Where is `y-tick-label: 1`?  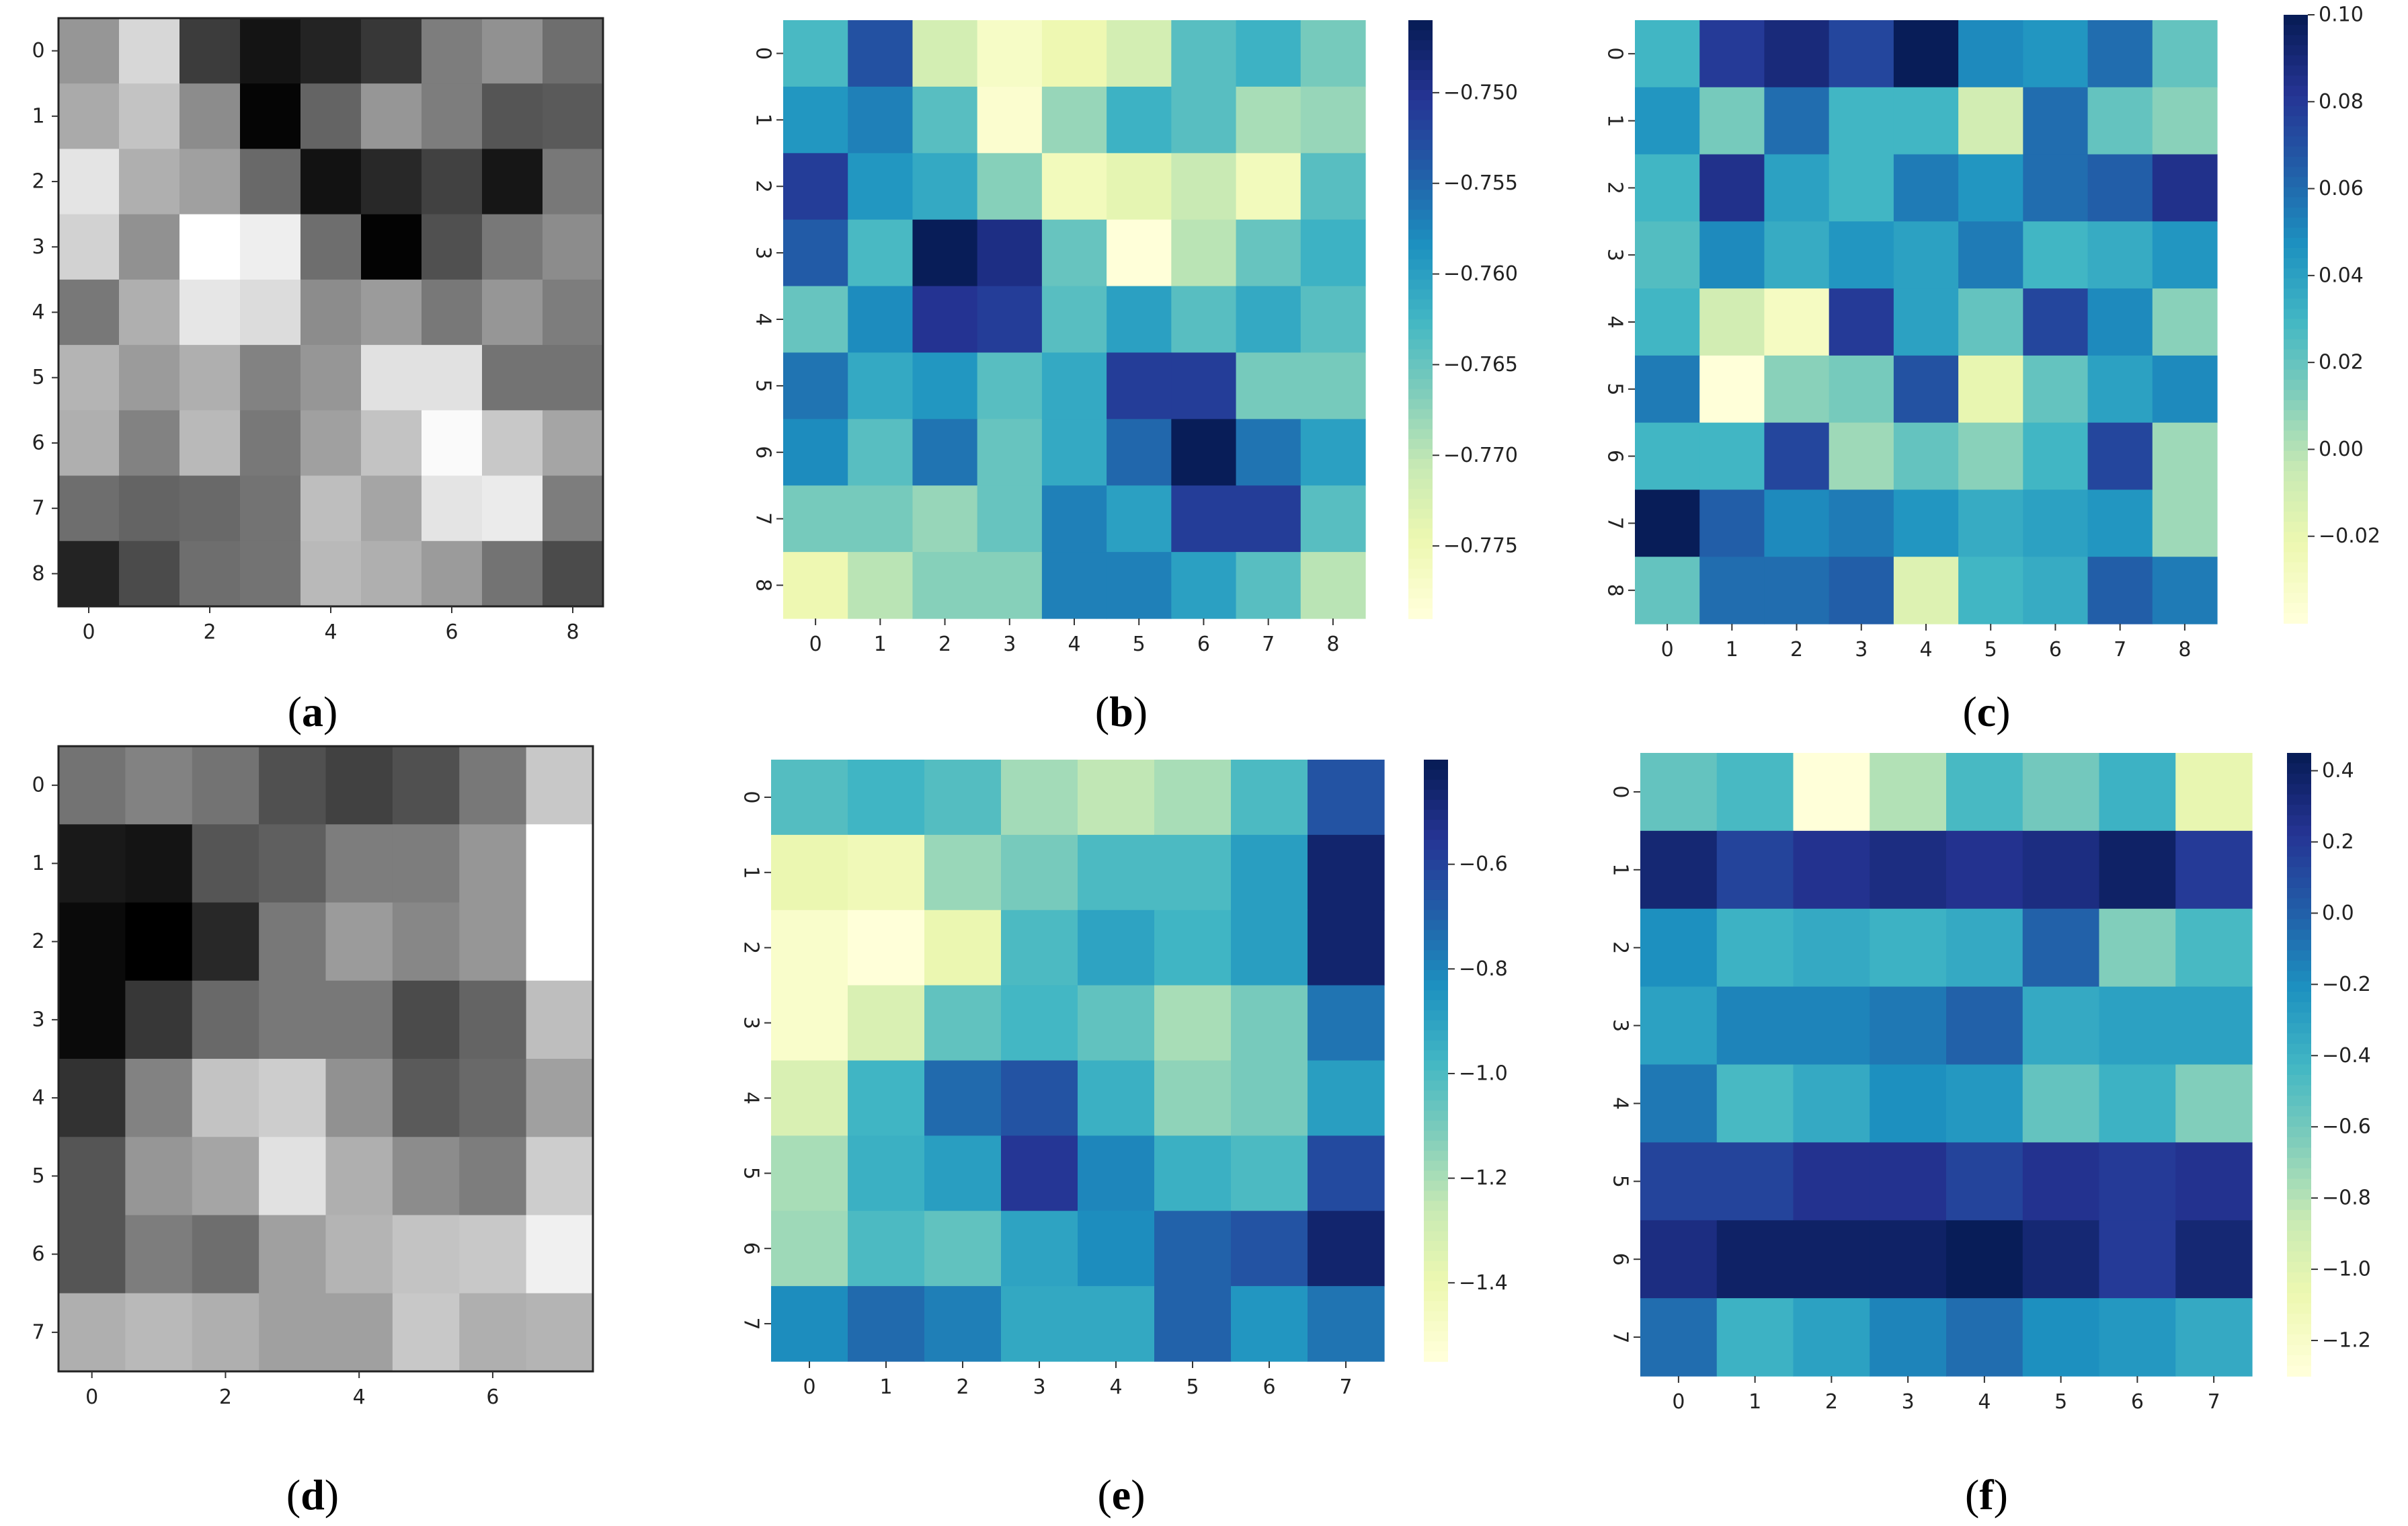 y-tick-label: 1 is located at coordinates (38, 116).